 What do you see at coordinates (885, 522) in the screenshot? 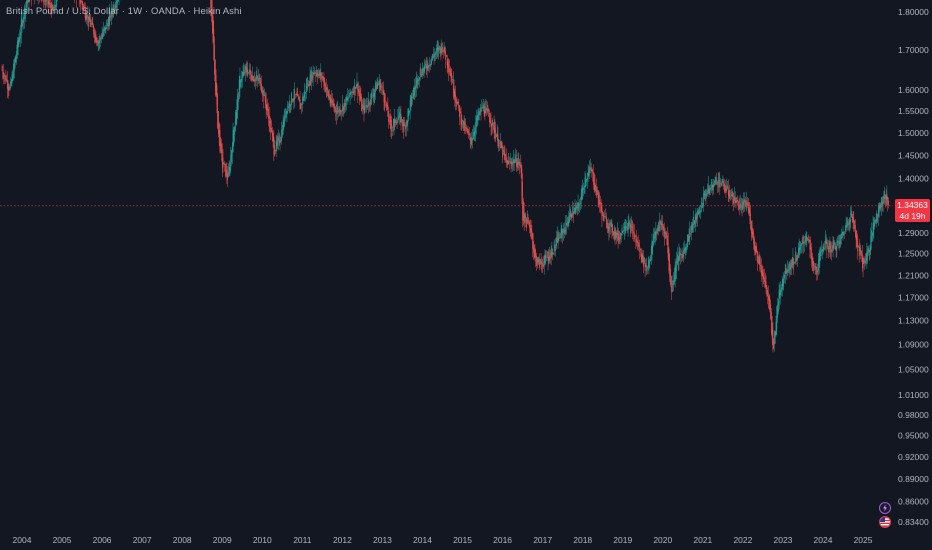
I see `us-flag-icon` at bounding box center [885, 522].